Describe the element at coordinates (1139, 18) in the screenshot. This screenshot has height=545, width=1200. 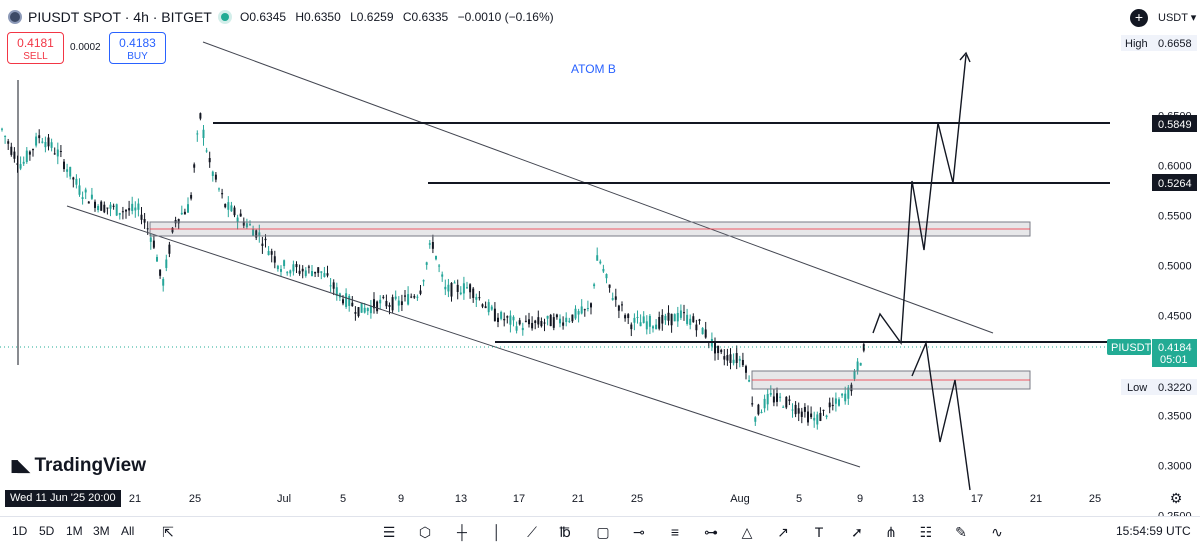
I see `add-plus-icon: +` at that location.